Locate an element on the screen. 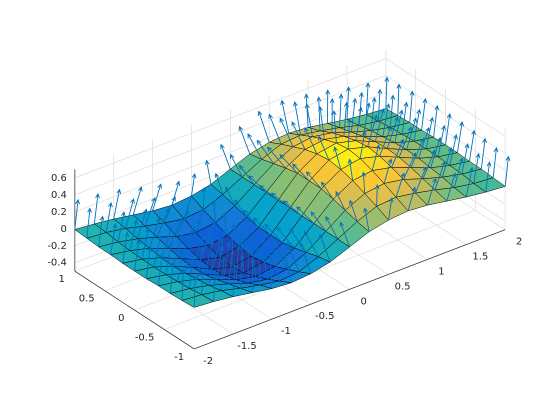  z-tick-label: 0.4 is located at coordinates (59, 195).